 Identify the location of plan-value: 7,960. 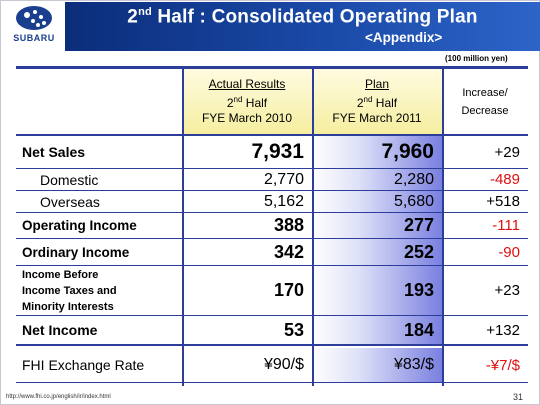
(377, 152).